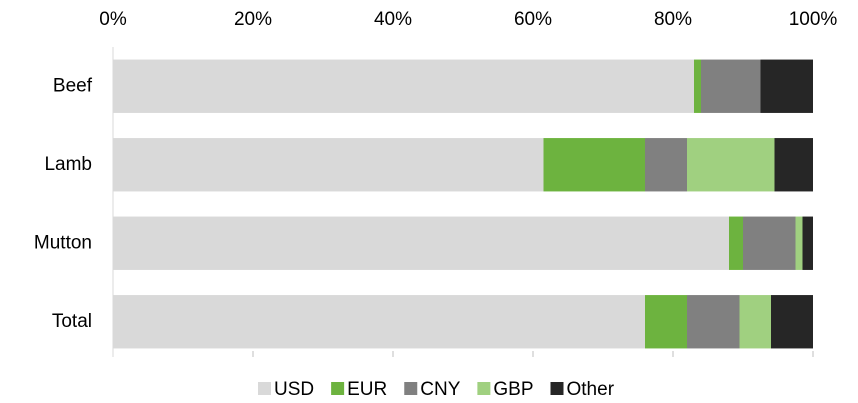  I want to click on y-tick-label: Beef, so click(73, 85).